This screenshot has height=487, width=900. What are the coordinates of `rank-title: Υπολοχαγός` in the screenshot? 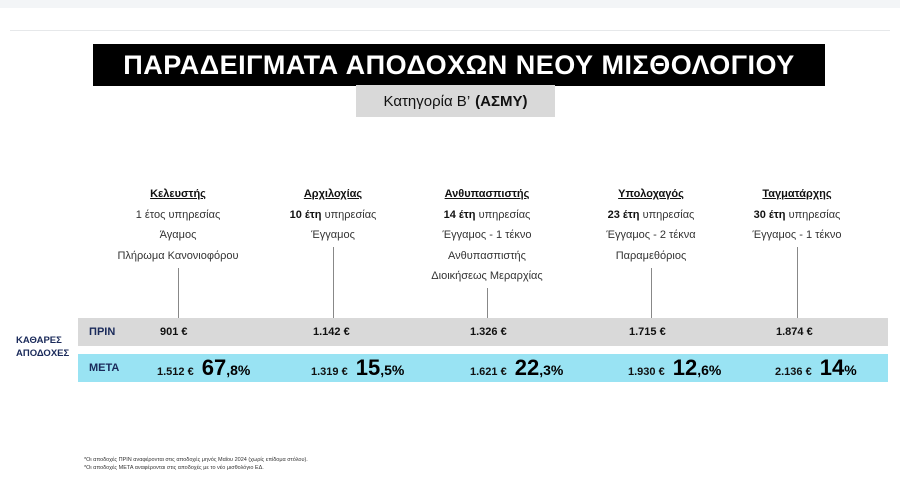 It's located at (651, 194).